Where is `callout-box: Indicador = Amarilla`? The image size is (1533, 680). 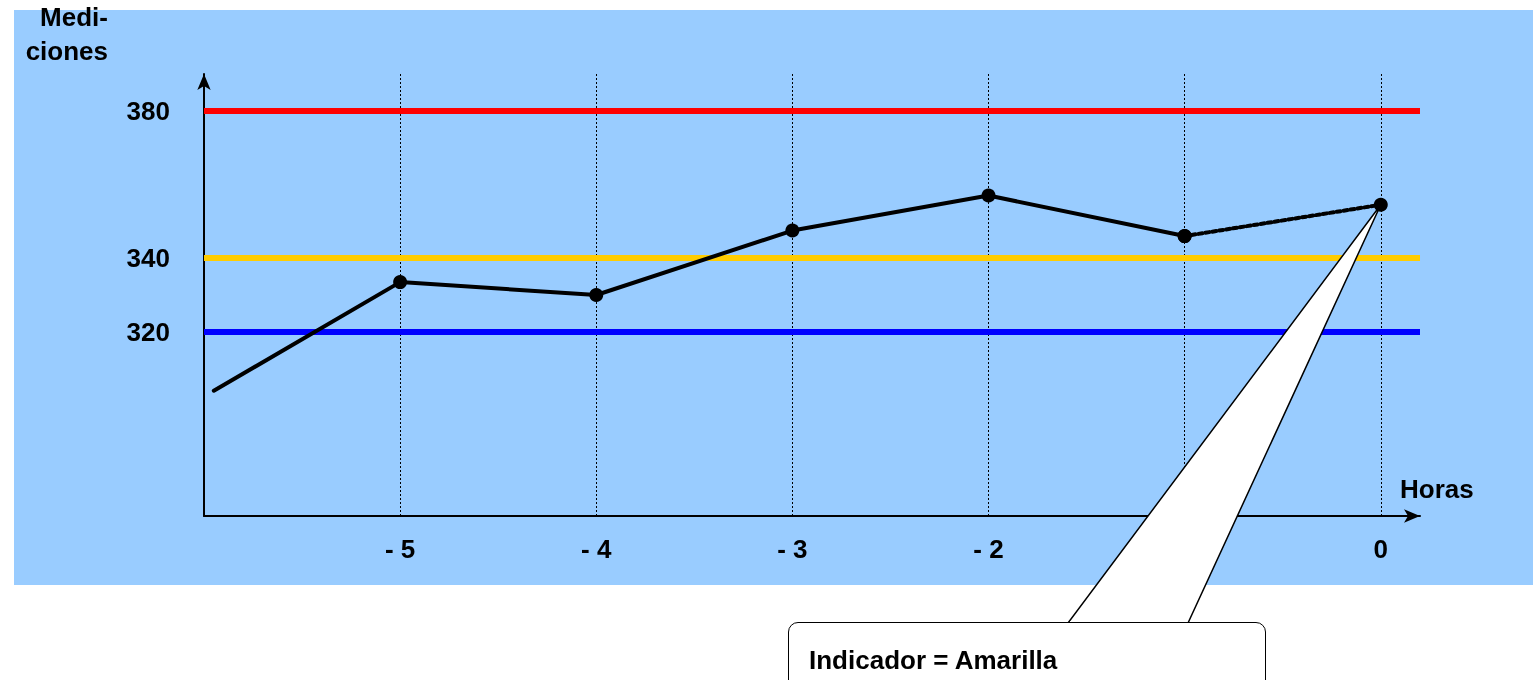 callout-box: Indicador = Amarilla is located at coordinates (1027, 651).